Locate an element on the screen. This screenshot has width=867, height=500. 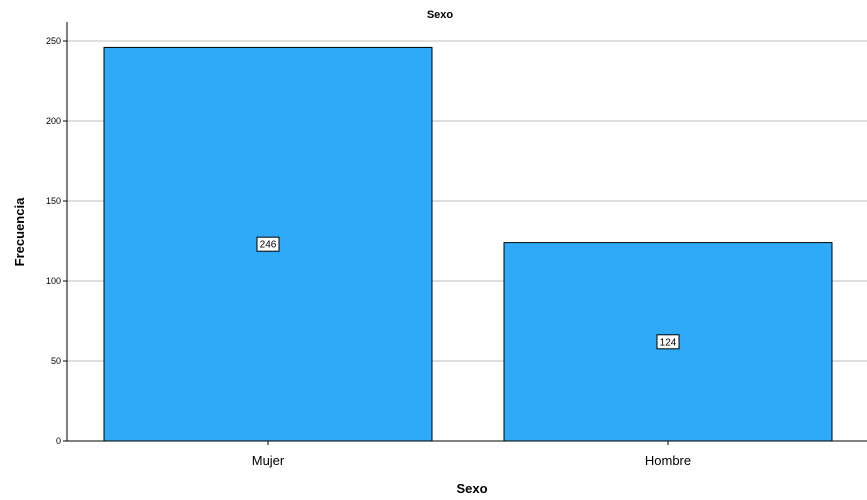
x-axis-title: Sexo is located at coordinates (471, 488).